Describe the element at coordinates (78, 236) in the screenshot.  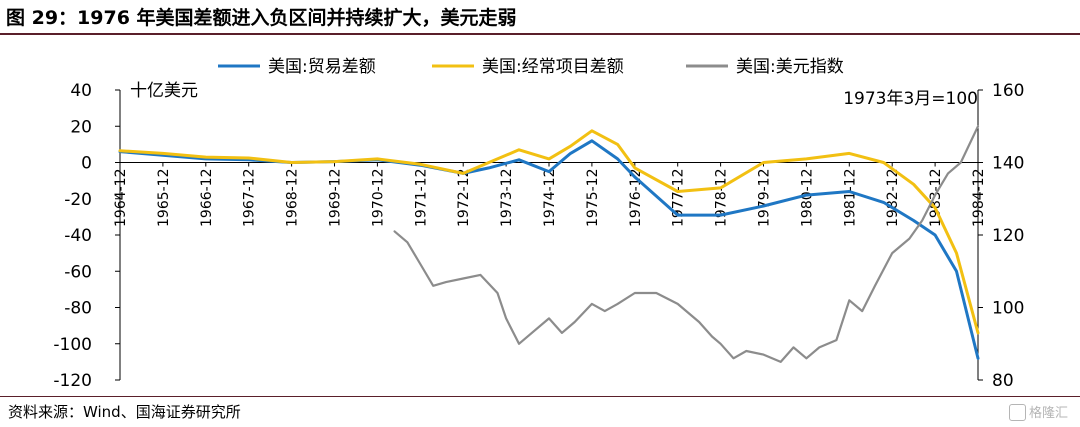
I see `left-axis-tick-label: -40` at that location.